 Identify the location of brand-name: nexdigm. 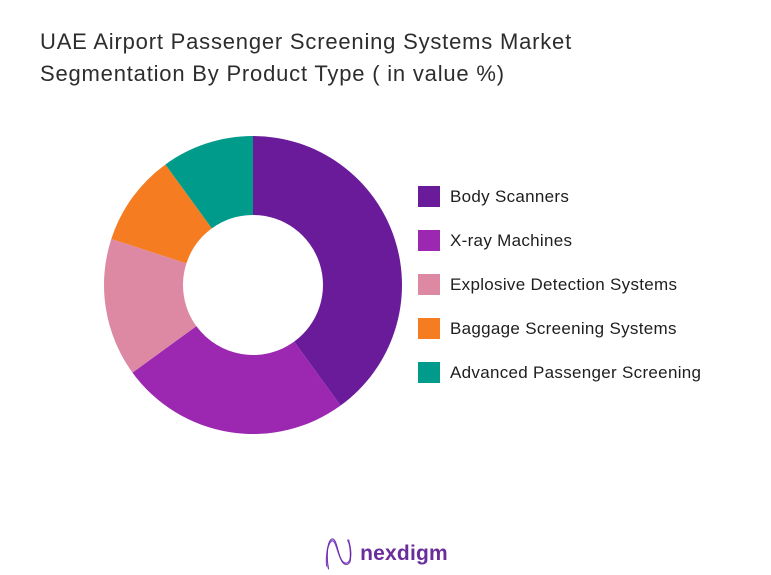
(404, 553).